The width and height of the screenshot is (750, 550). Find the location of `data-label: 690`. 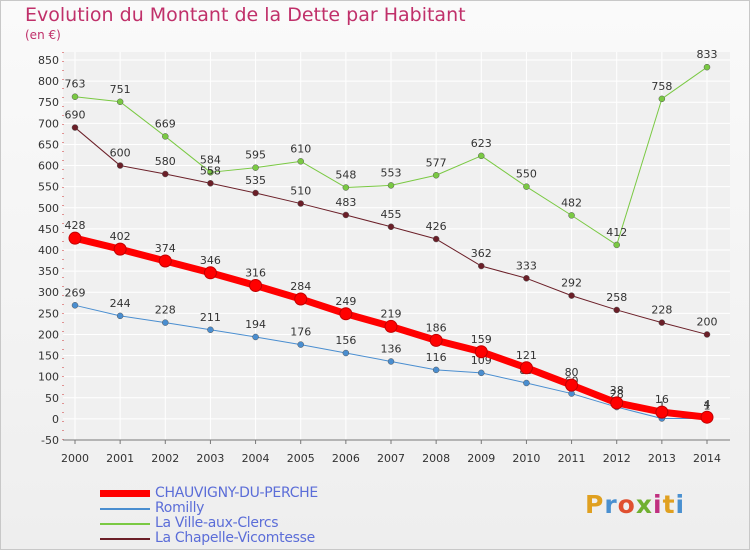

data-label: 690 is located at coordinates (75, 115).